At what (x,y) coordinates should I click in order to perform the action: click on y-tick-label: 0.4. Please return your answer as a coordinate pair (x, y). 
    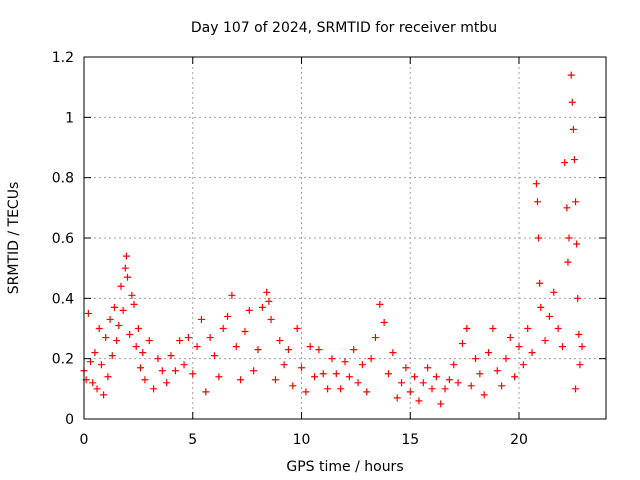
    Looking at the image, I should click on (63, 299).